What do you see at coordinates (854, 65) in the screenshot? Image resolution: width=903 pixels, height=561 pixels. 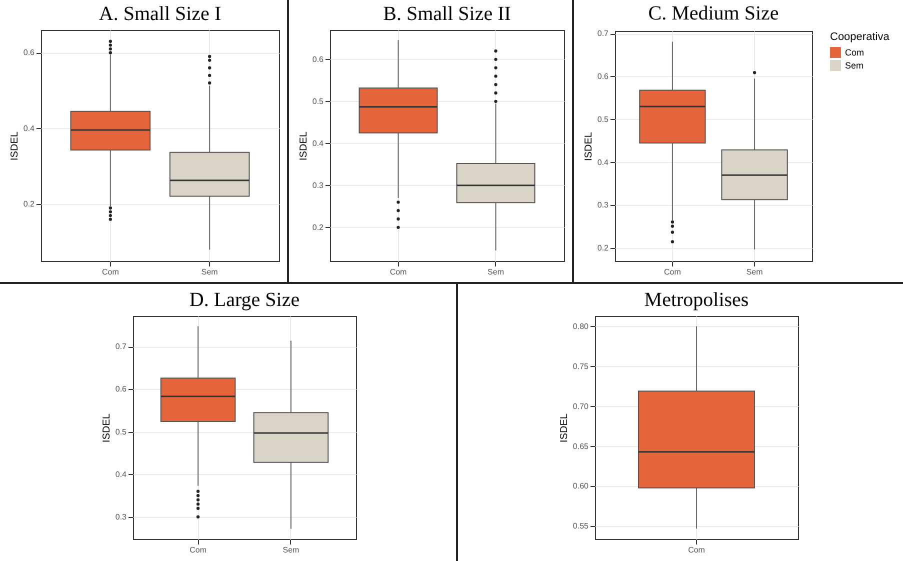 I see `legend-label: Sem` at bounding box center [854, 65].